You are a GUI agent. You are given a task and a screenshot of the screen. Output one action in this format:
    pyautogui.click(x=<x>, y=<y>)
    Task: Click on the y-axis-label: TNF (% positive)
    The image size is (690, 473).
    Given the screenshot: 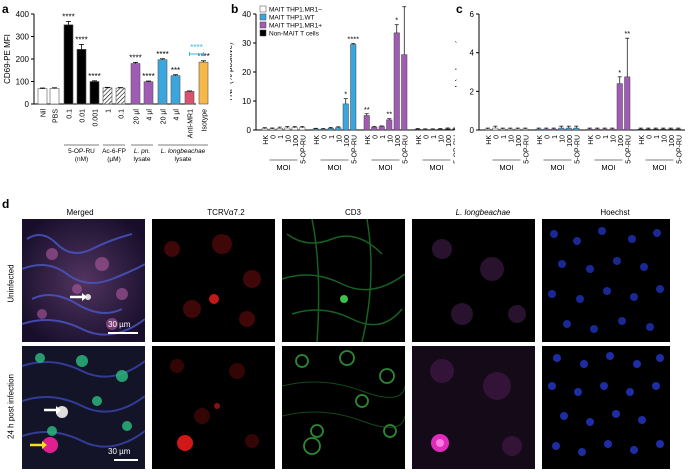 What is the action you would take?
    pyautogui.click(x=232, y=72)
    